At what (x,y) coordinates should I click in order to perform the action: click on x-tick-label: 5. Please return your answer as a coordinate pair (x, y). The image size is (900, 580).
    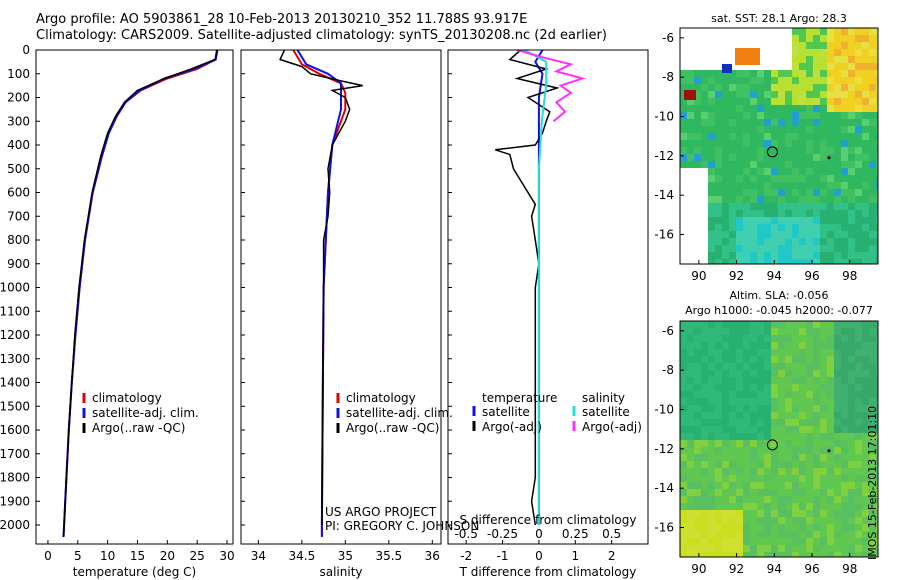
    Looking at the image, I should click on (78, 556).